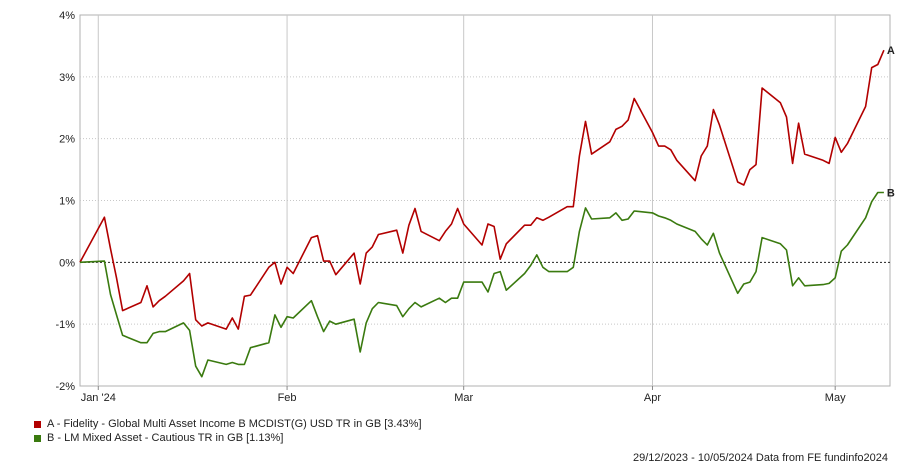 The width and height of the screenshot is (900, 467). I want to click on y-tick-label: 2%, so click(67, 140).